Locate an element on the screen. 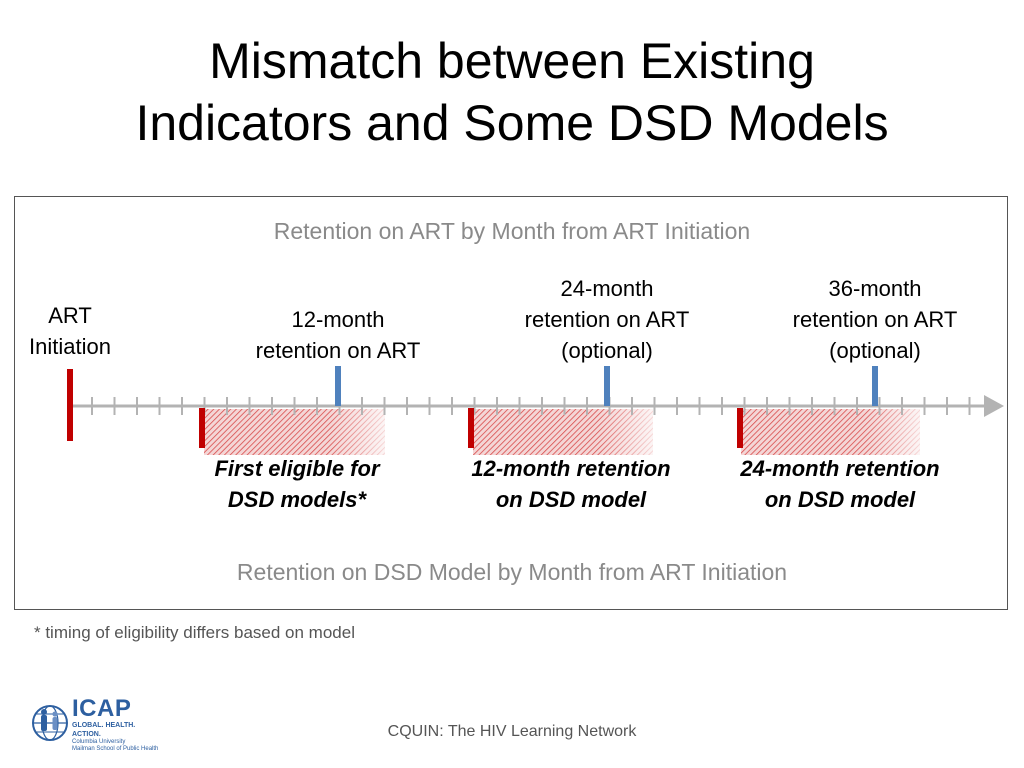  globe-figures-icon is located at coordinates (50, 723).